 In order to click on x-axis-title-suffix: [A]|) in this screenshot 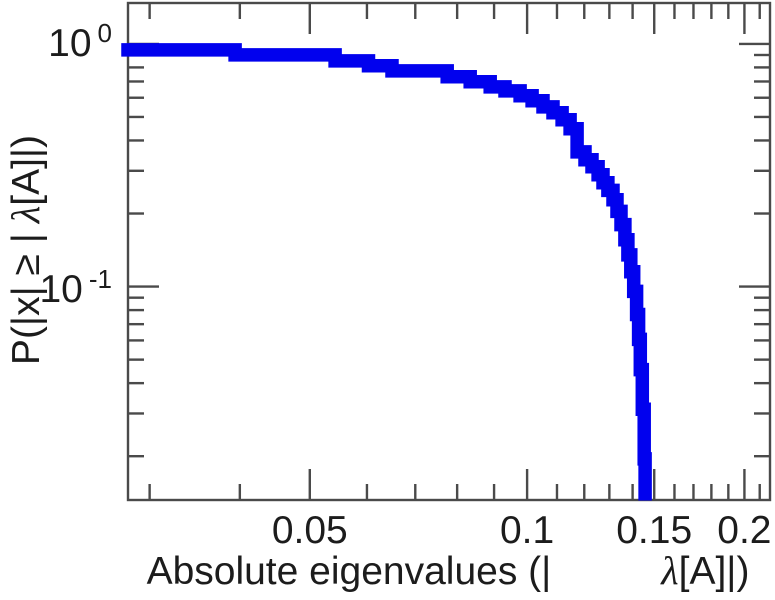, I will do `click(714, 571)`.